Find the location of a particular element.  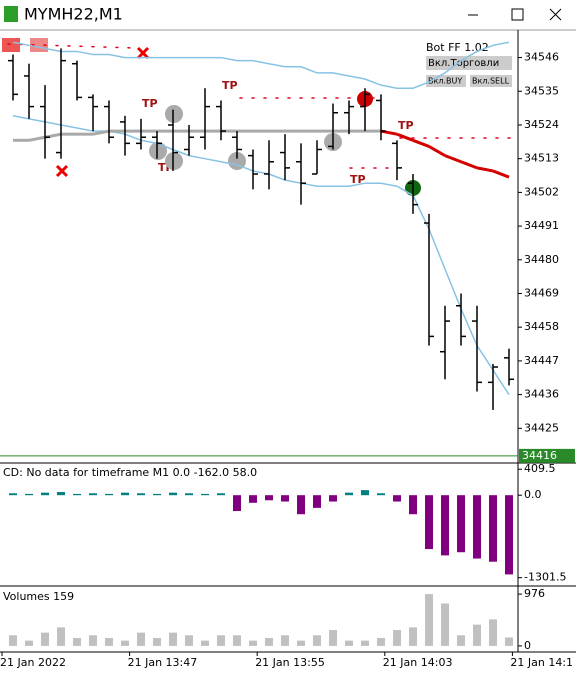

buy-toggle-label: Вкл.BUY is located at coordinates (445, 81).